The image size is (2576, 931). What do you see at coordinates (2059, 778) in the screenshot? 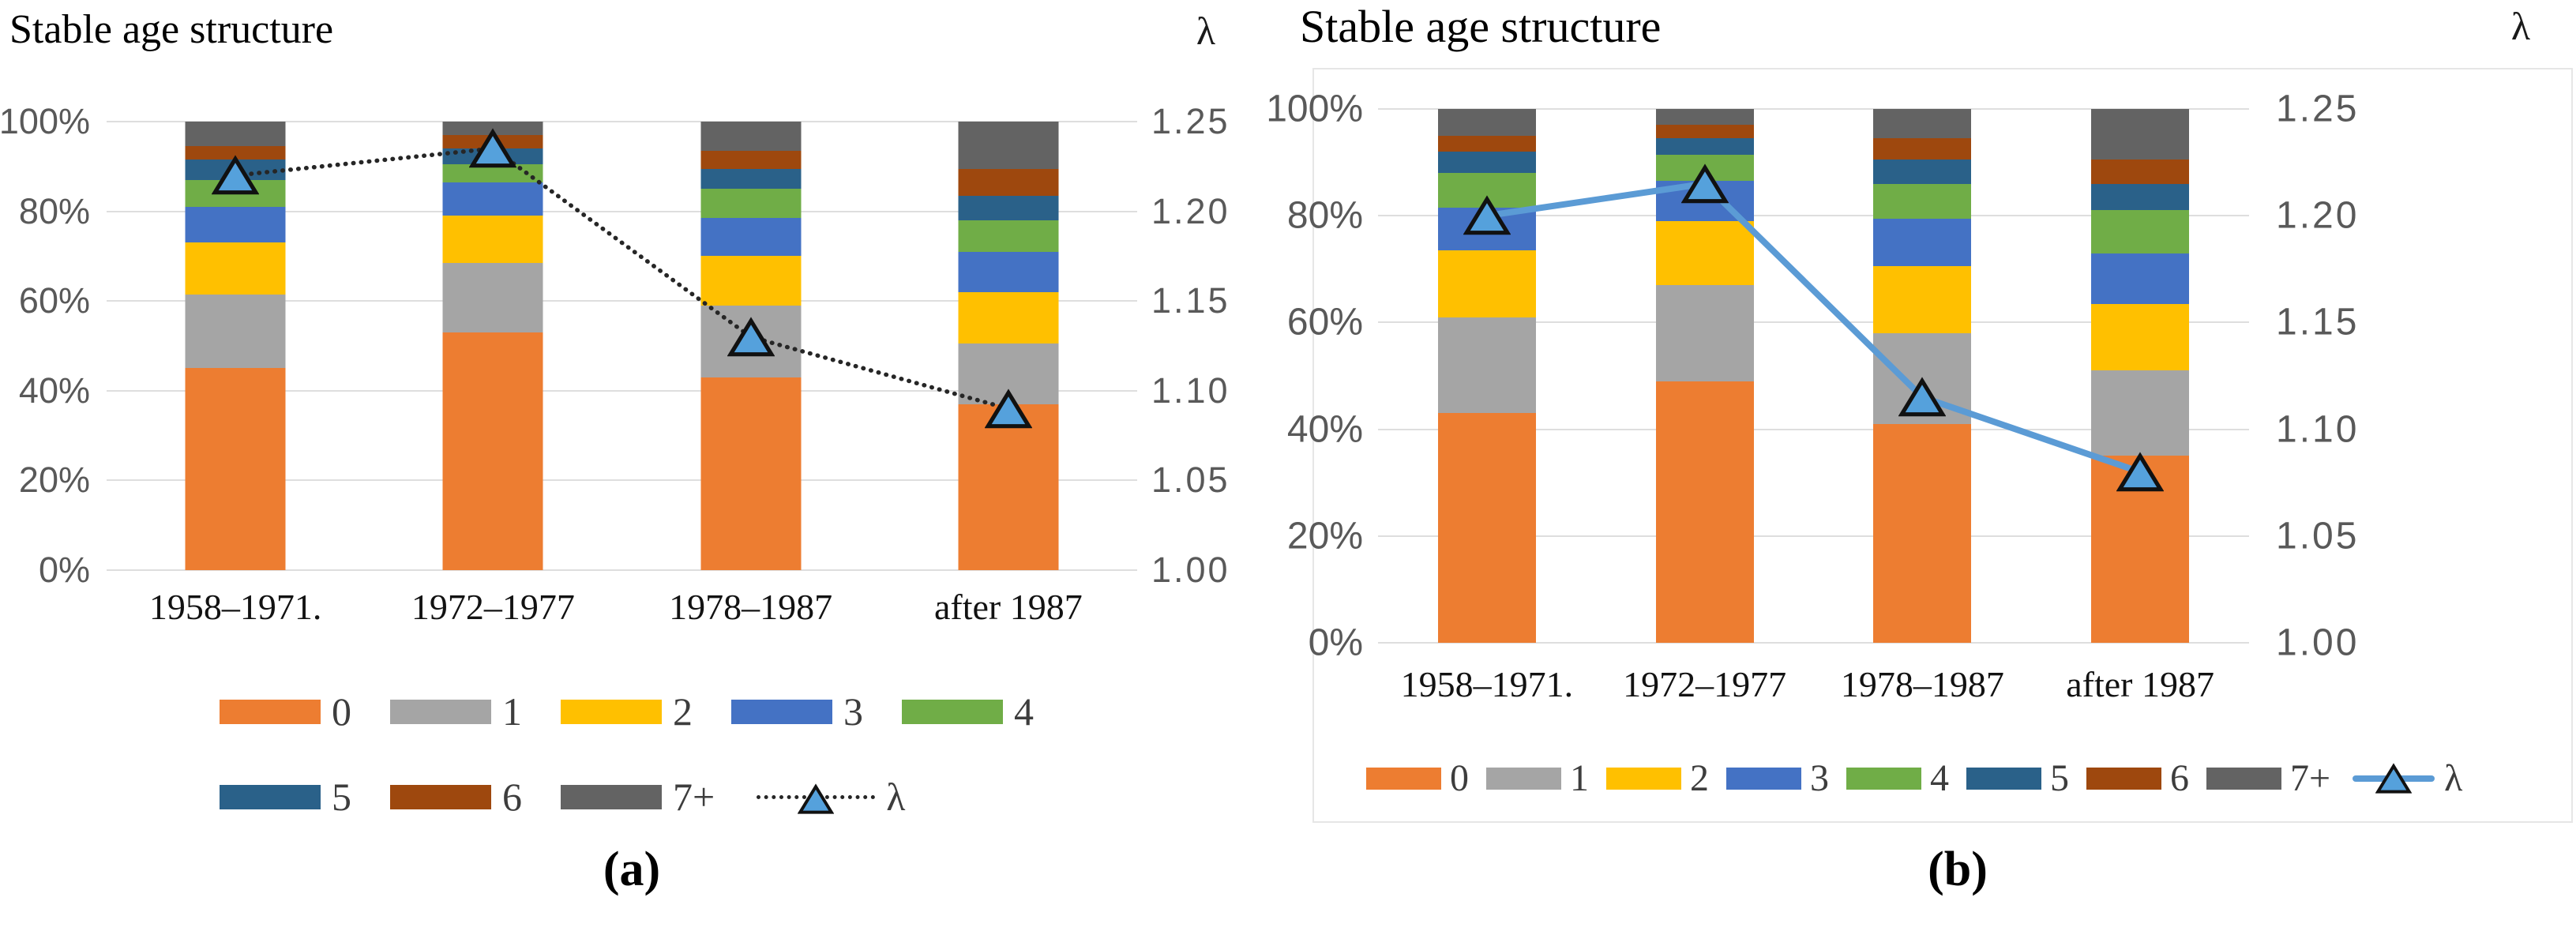
I see `legend-label: 5` at bounding box center [2059, 778].